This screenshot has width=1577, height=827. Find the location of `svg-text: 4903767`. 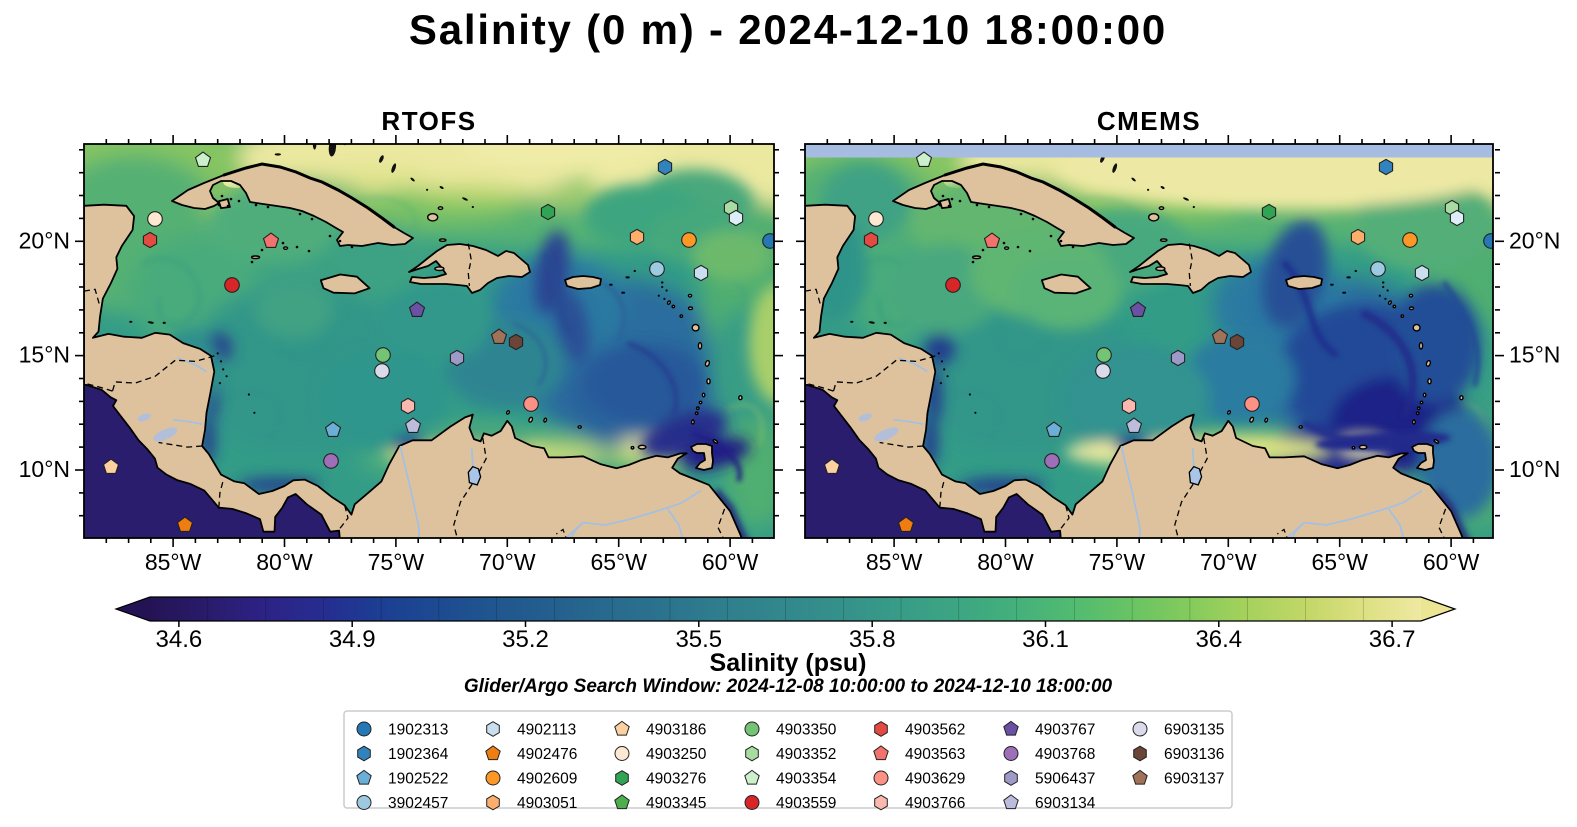

svg-text: 4903767 is located at coordinates (1065, 730).